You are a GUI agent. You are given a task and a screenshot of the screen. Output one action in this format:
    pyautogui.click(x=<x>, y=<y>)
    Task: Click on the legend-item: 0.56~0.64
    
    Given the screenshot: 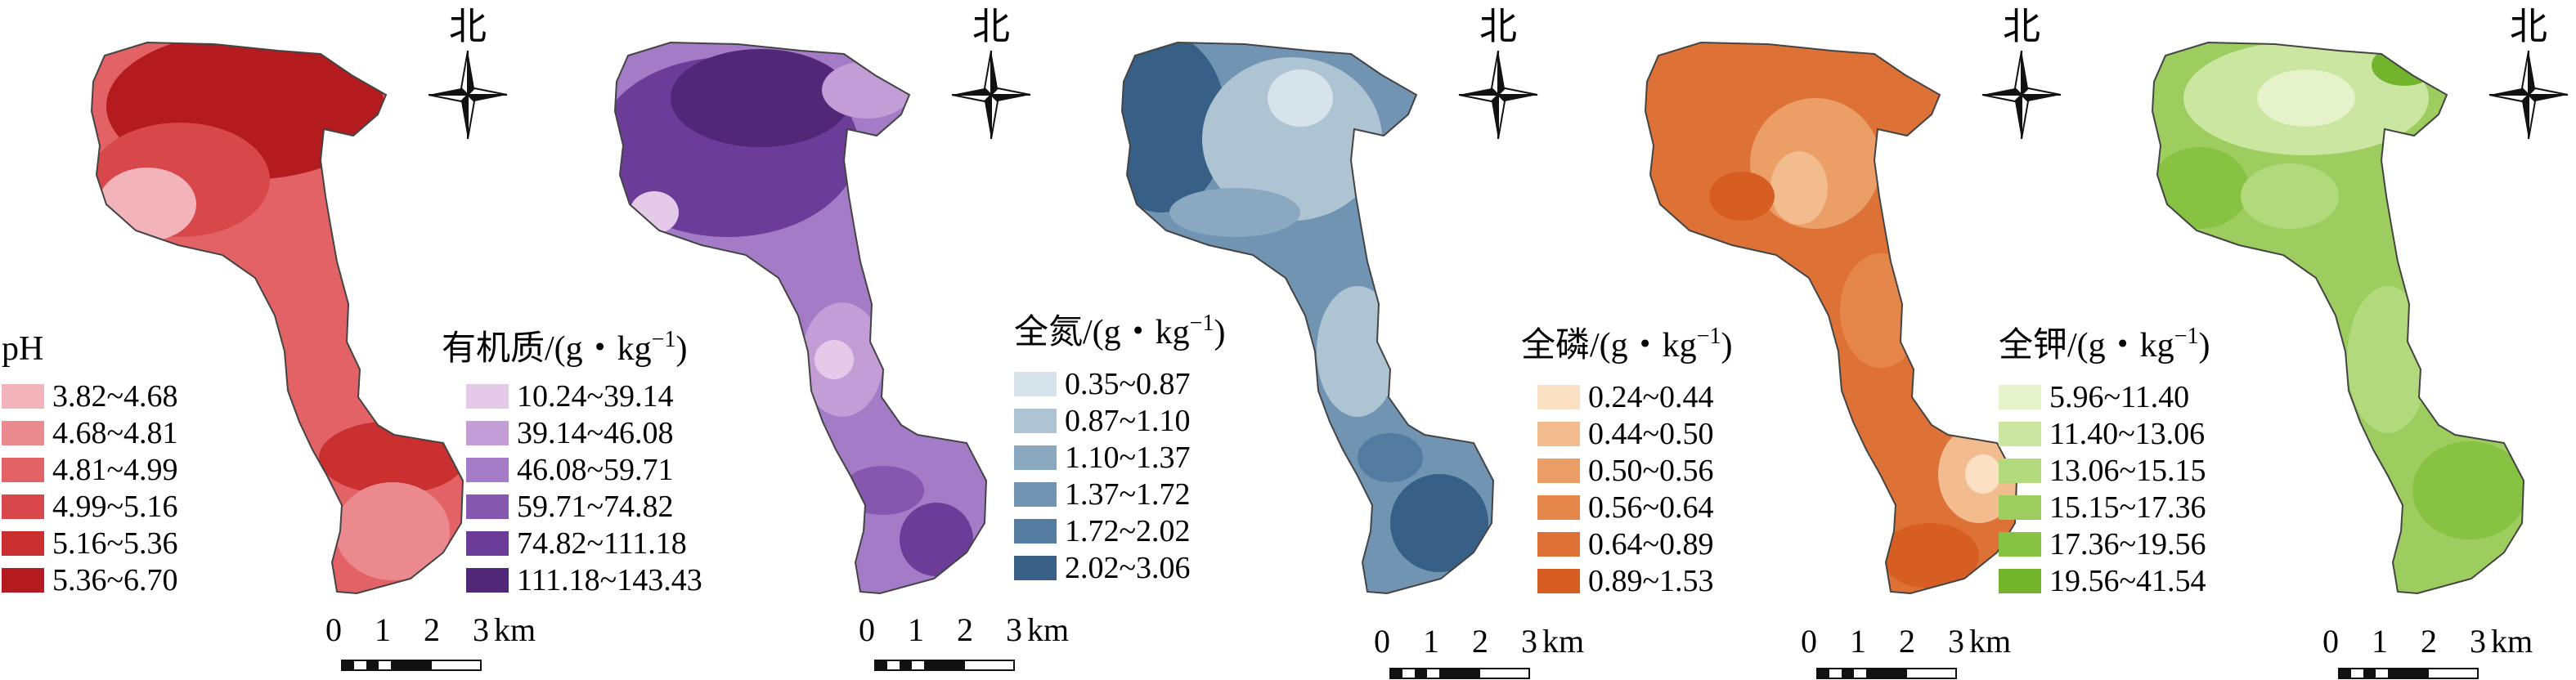 What is the action you would take?
    pyautogui.click(x=1625, y=508)
    